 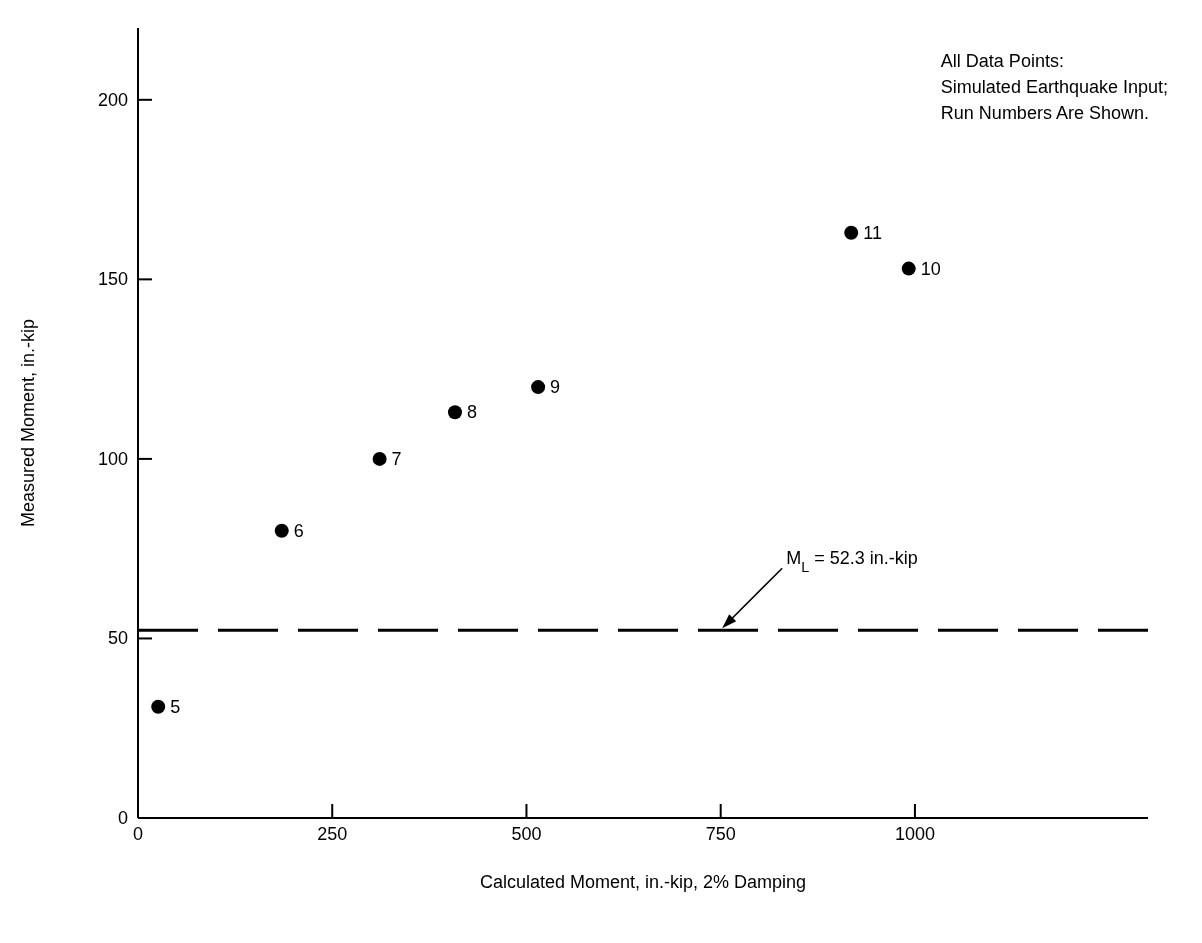 I want to click on annotation: 11, so click(x=872, y=232).